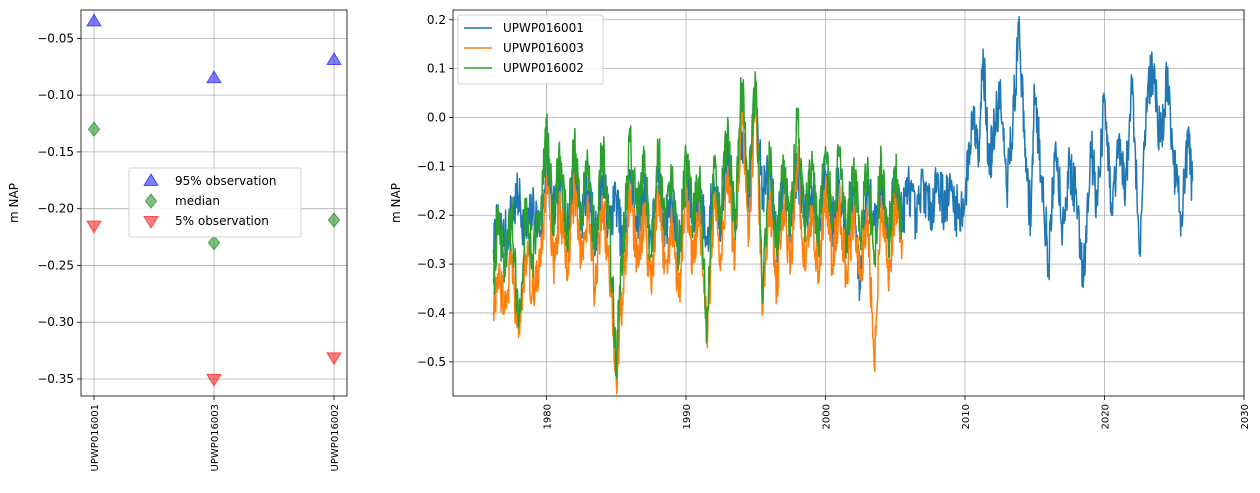 The height and width of the screenshot is (493, 1260). What do you see at coordinates (436, 20) in the screenshot?
I see `right-y-tick-label: 0.2` at bounding box center [436, 20].